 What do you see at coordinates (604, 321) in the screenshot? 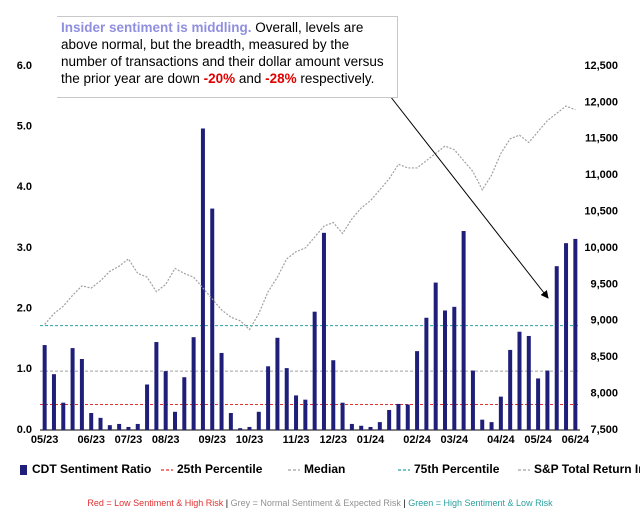
I see `y2-tick-label: 9,000` at bounding box center [604, 321].